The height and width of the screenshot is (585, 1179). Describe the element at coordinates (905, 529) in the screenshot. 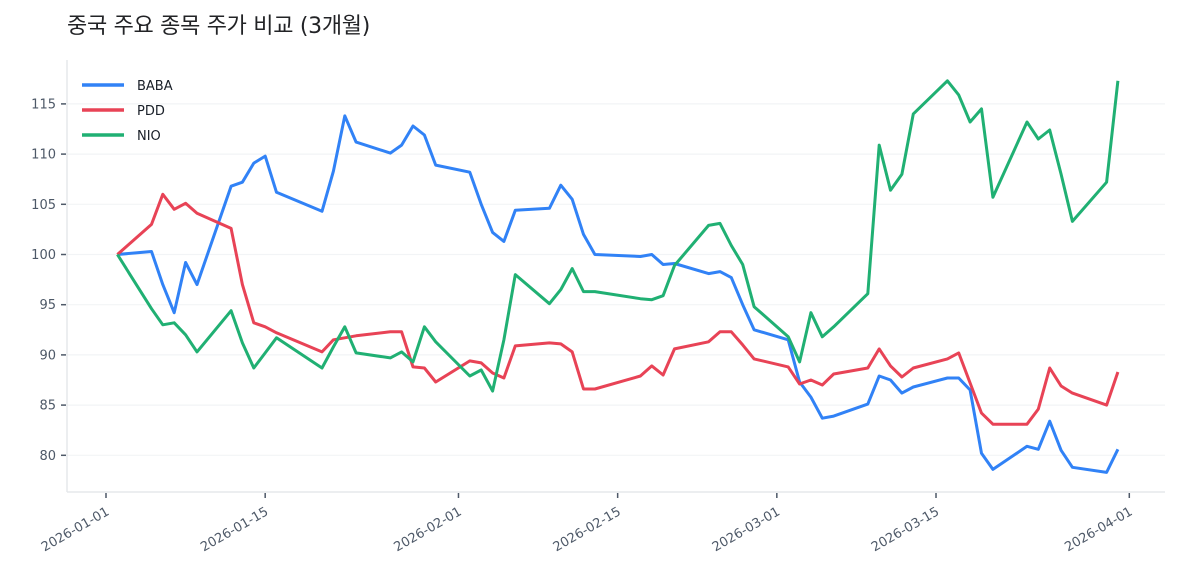

I see `x-tick-label: 2026-03-15` at that location.